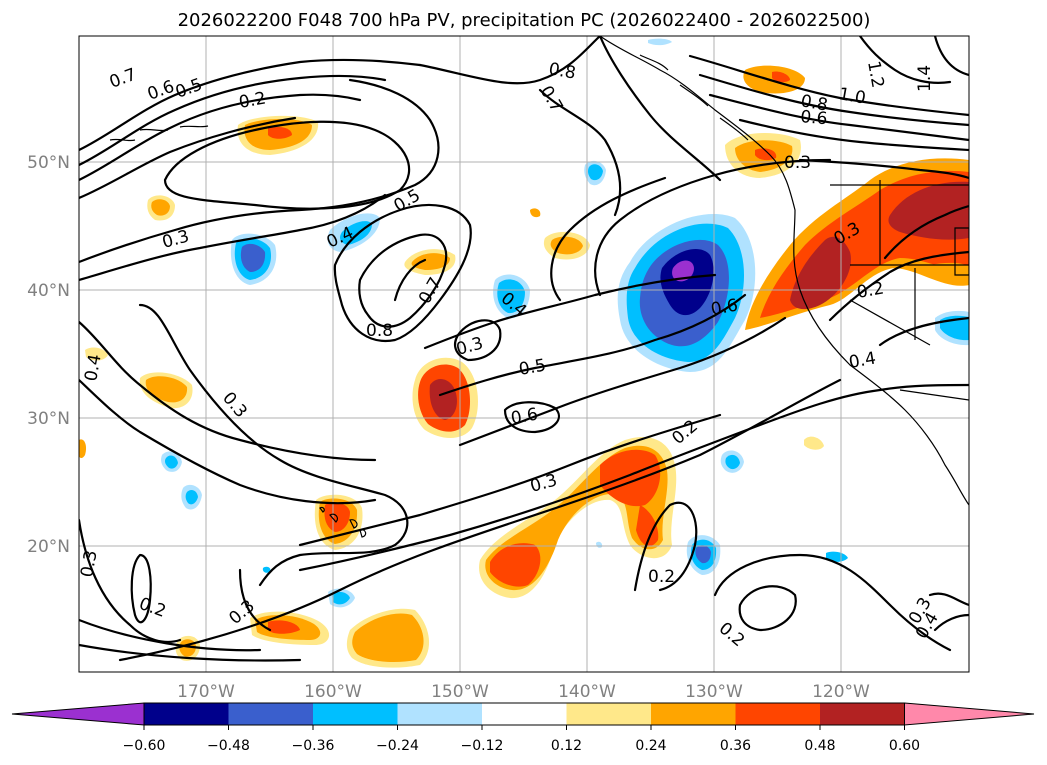  Describe the element at coordinates (144, 746) in the screenshot. I see `colorbar-tick-label: −0.60` at that location.